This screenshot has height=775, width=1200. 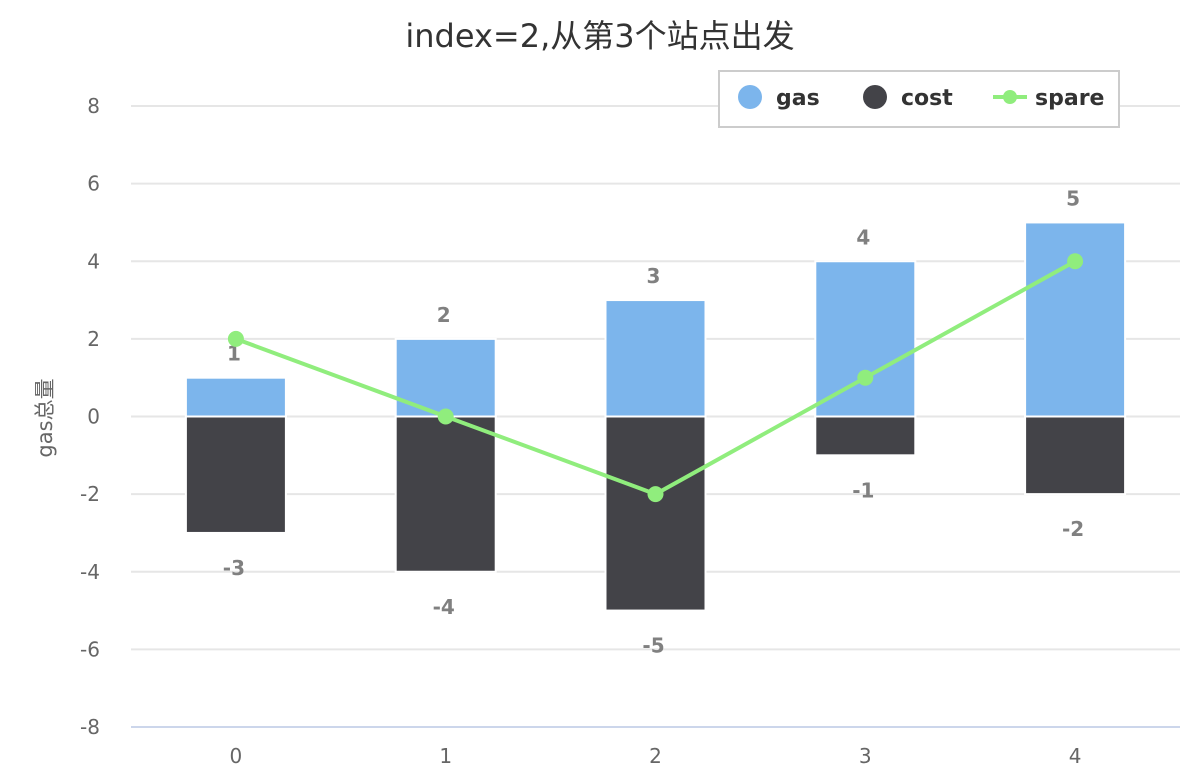 I want to click on data-label-gas: 2, so click(x=444, y=315).